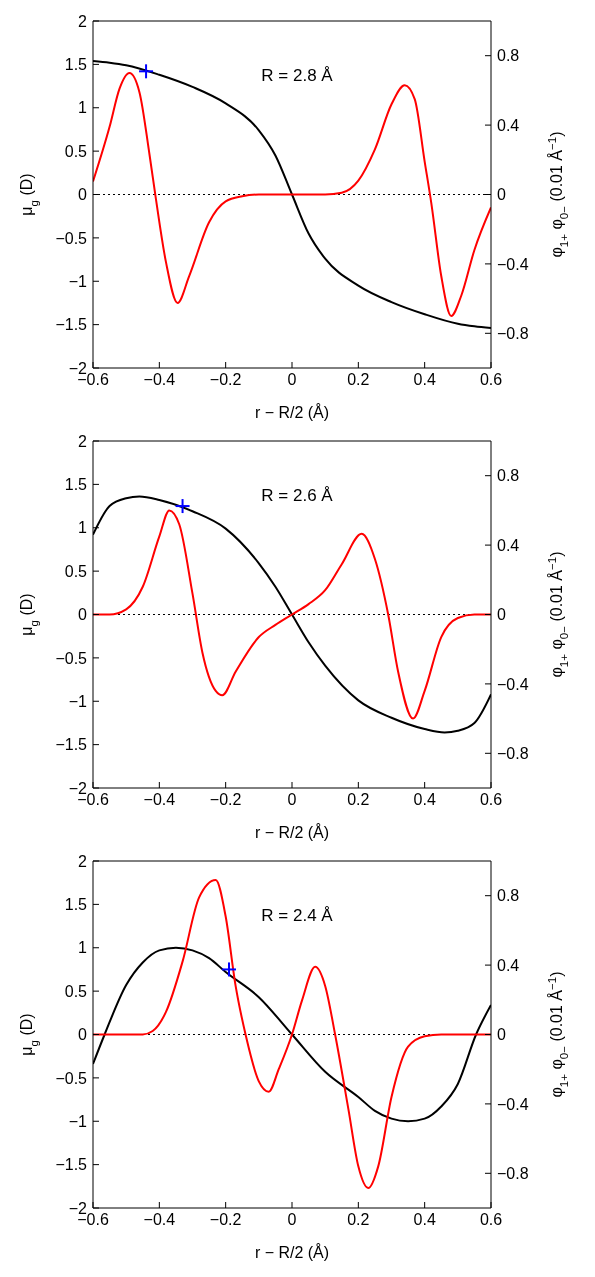 The height and width of the screenshot is (1277, 595). I want to click on annotation: R = 2.4 Å, so click(297, 915).